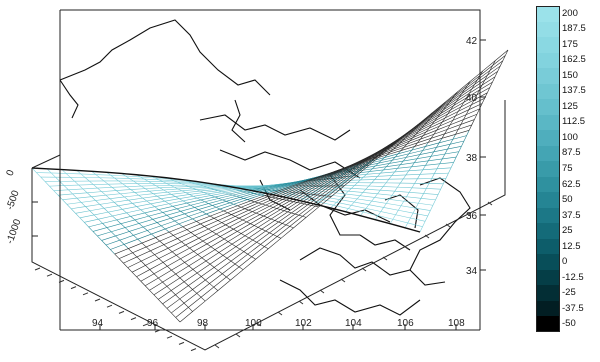  Describe the element at coordinates (98, 323) in the screenshot. I see `lon-tick-label: 94` at that location.